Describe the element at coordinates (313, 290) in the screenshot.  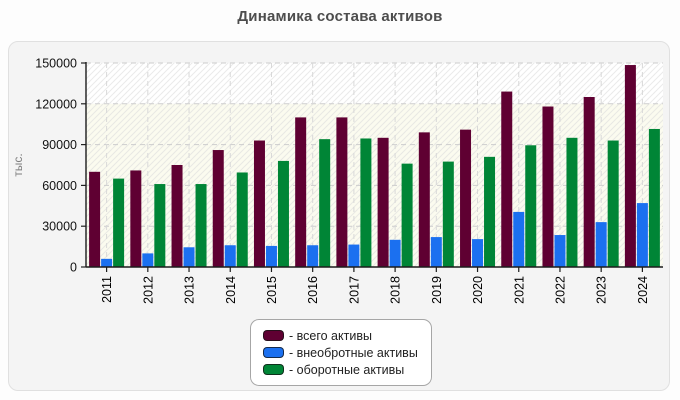
I see `x-tick-label: 2016` at that location.